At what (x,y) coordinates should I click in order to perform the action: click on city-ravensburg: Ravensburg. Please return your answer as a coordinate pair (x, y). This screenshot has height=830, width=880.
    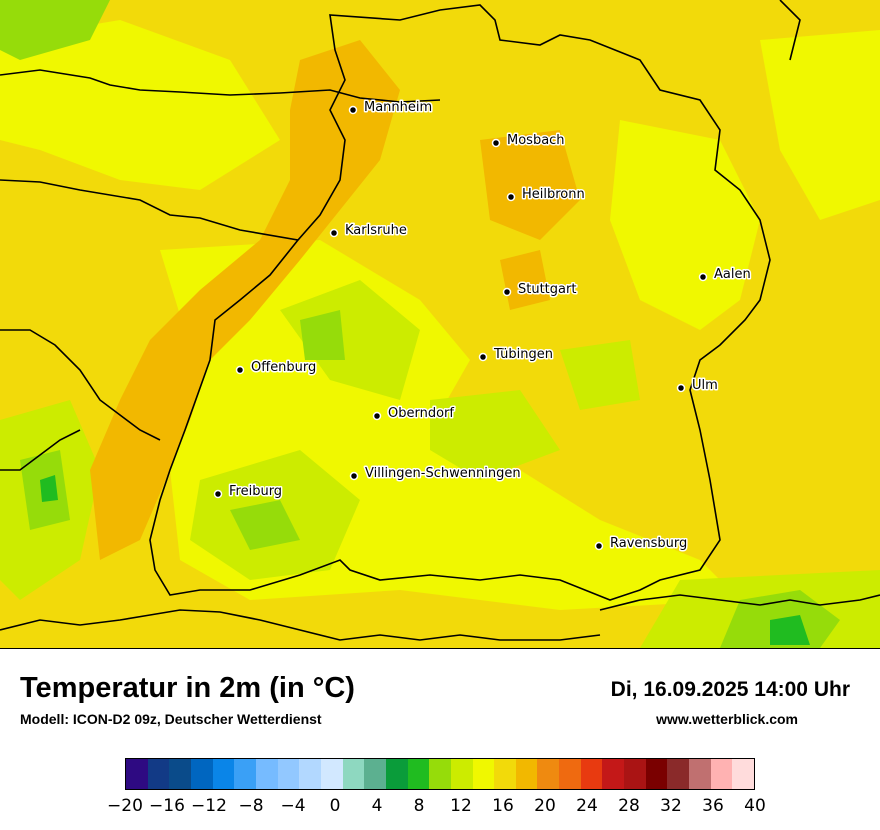
    Looking at the image, I should click on (641, 544).